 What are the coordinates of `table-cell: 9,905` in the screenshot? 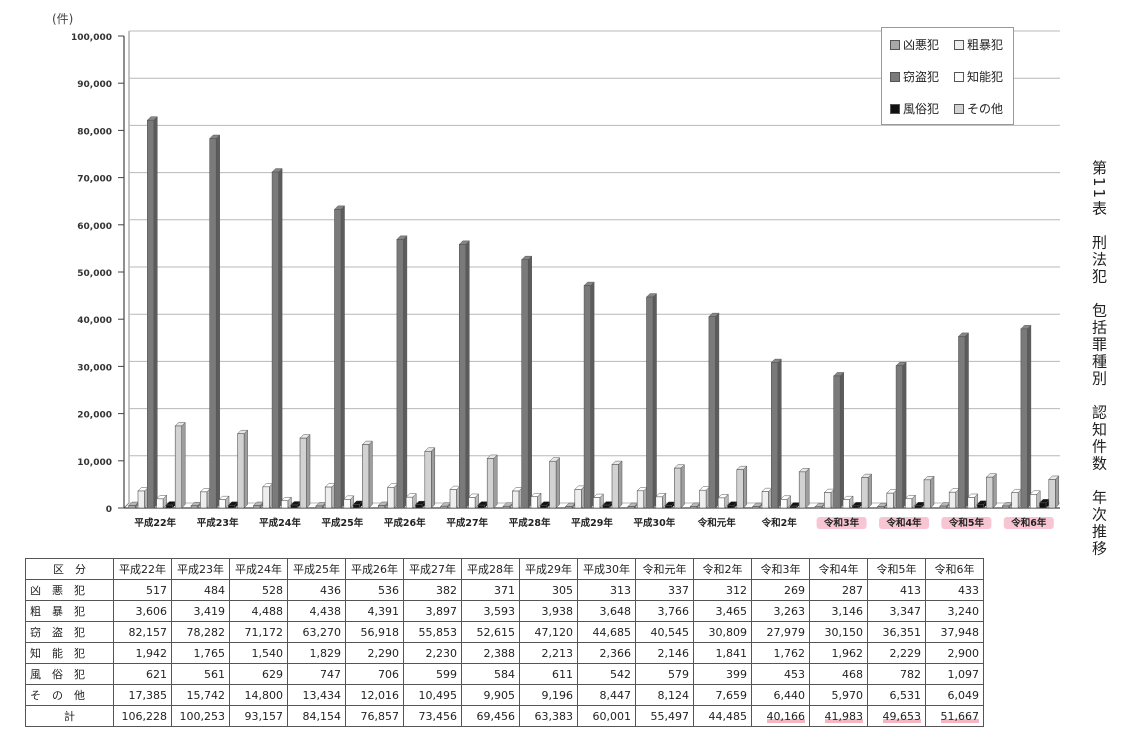 It's located at (490, 695).